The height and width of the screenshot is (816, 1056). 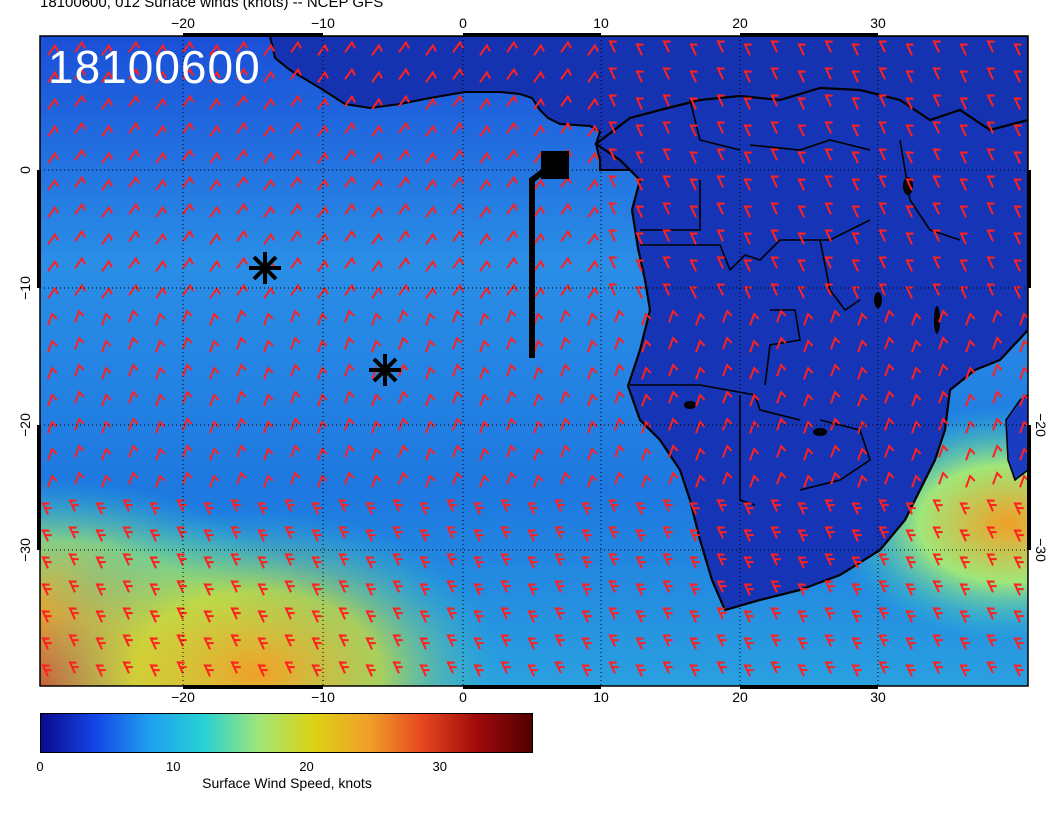 What do you see at coordinates (385, 370) in the screenshot?
I see `asterisk-marker` at bounding box center [385, 370].